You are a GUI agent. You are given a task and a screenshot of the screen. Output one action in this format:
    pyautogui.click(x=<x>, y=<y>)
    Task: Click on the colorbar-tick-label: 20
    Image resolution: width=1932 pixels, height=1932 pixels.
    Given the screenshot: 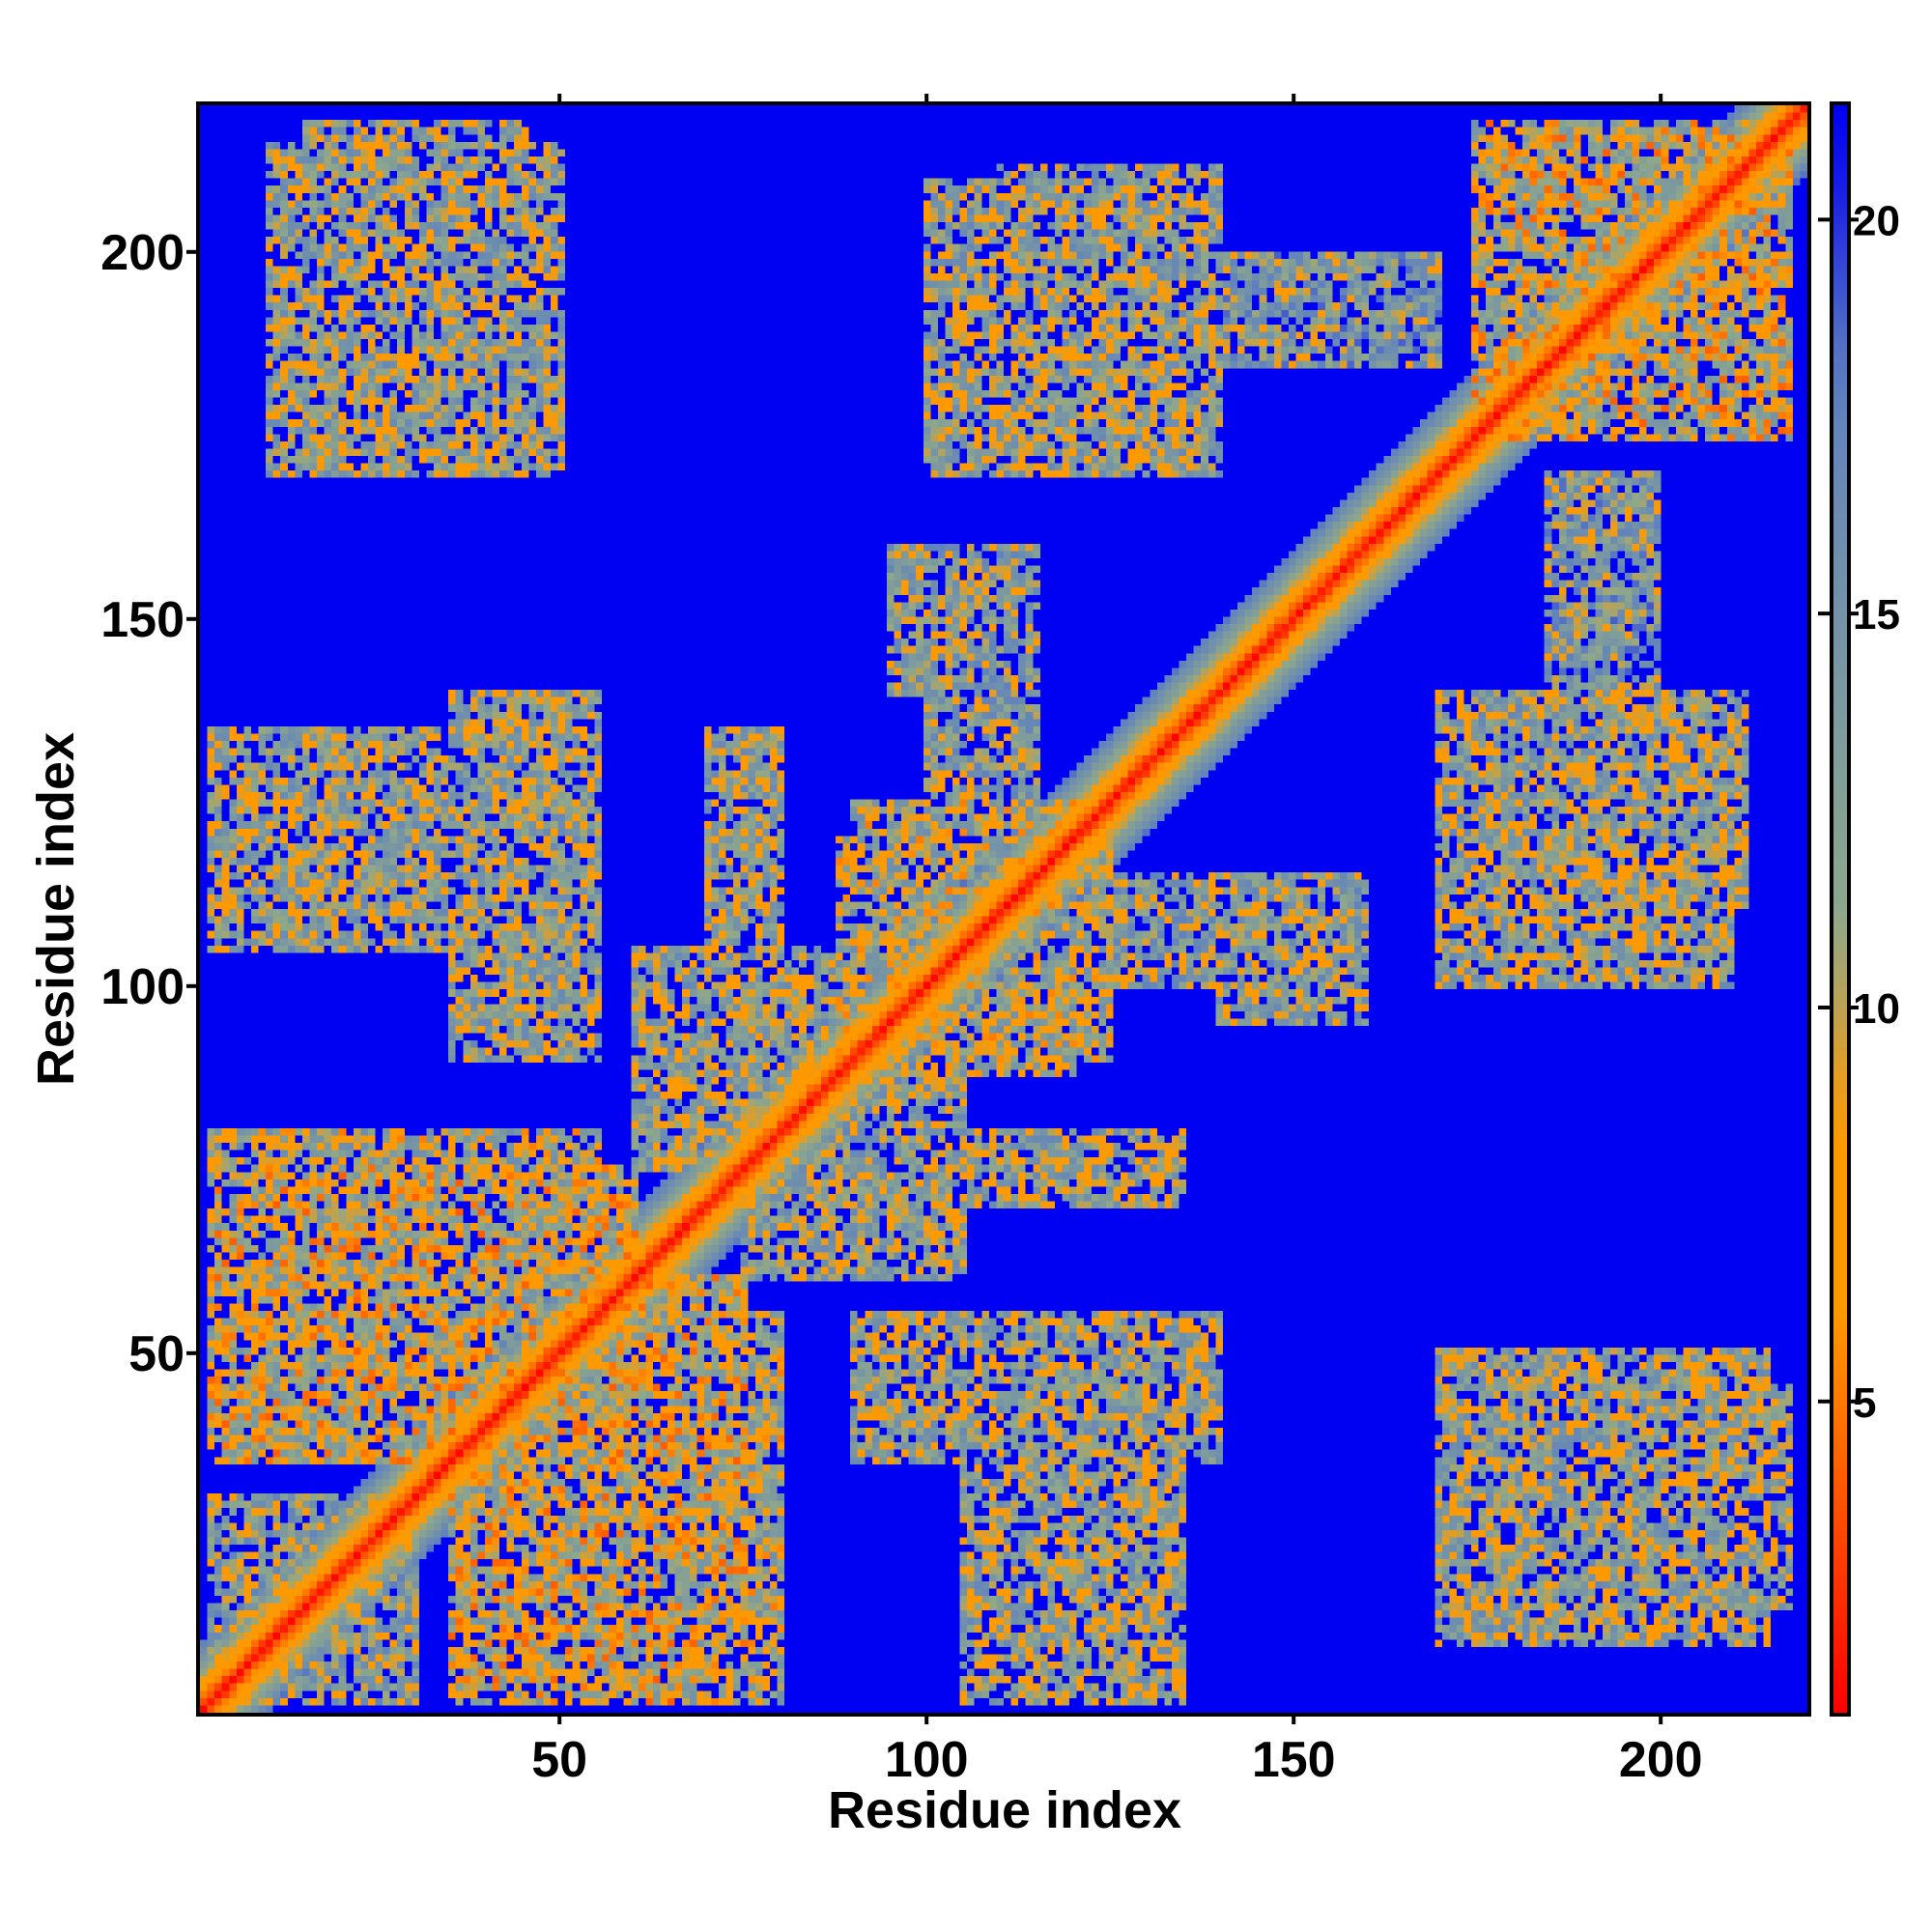 What is the action you would take?
    pyautogui.click(x=1876, y=220)
    